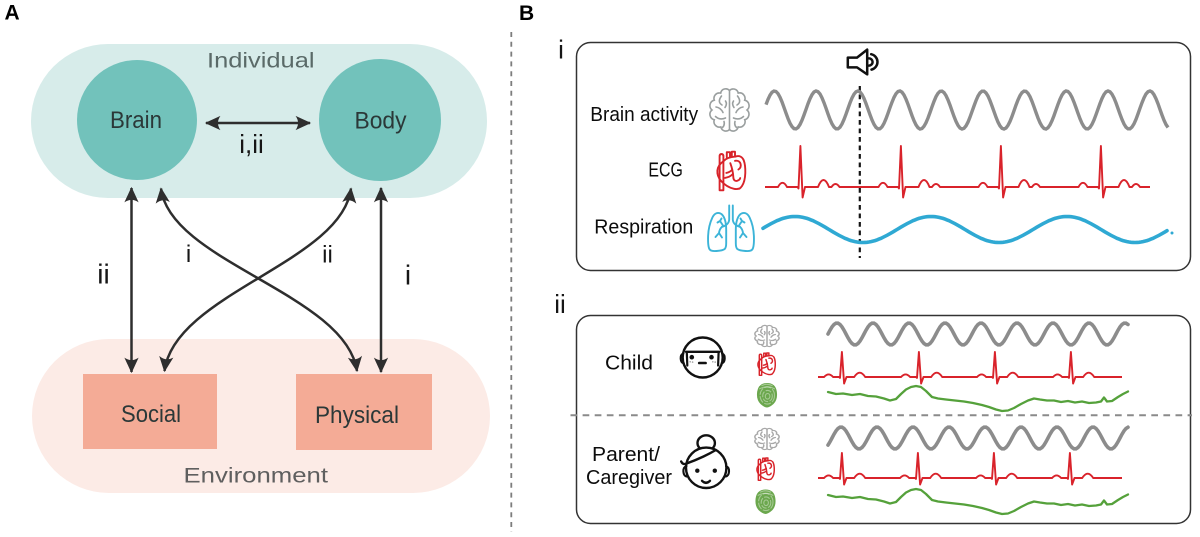 This screenshot has width=1200, height=537. Describe the element at coordinates (251, 144) in the screenshot. I see `svg-text: i,ii` at that location.